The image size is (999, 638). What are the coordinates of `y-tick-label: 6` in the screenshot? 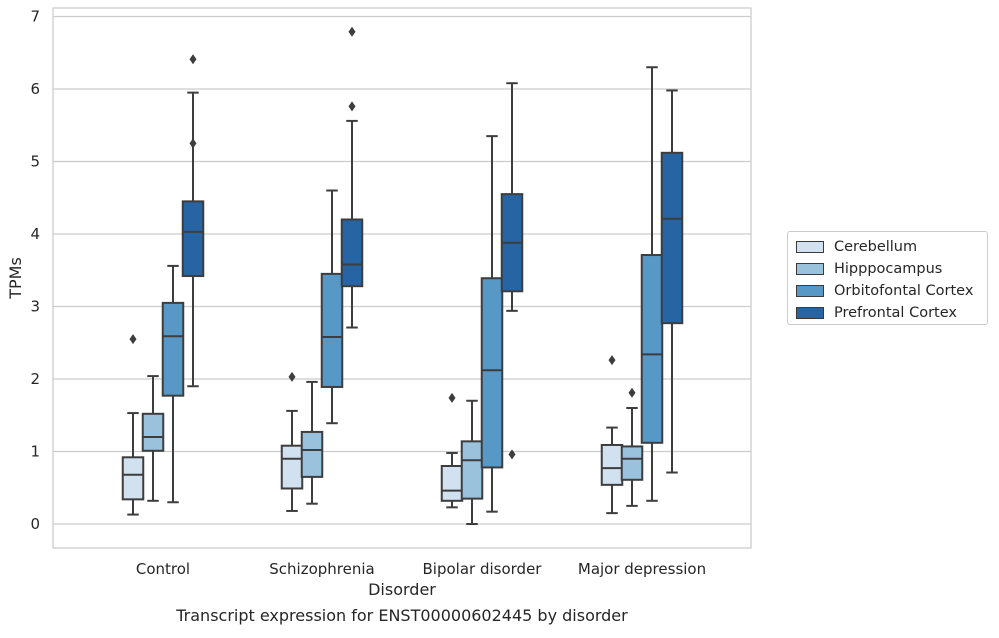 It's located at (35, 89).